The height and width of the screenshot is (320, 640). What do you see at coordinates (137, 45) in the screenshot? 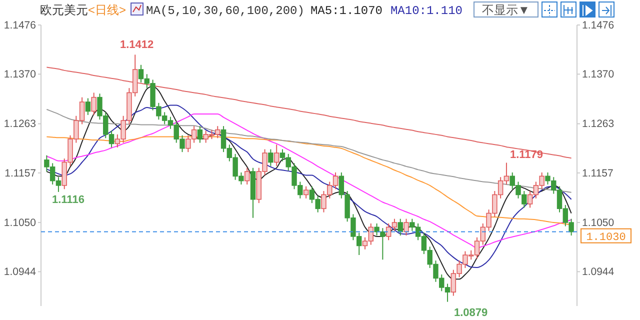
I see `annotation: 1.1412` at bounding box center [137, 45].